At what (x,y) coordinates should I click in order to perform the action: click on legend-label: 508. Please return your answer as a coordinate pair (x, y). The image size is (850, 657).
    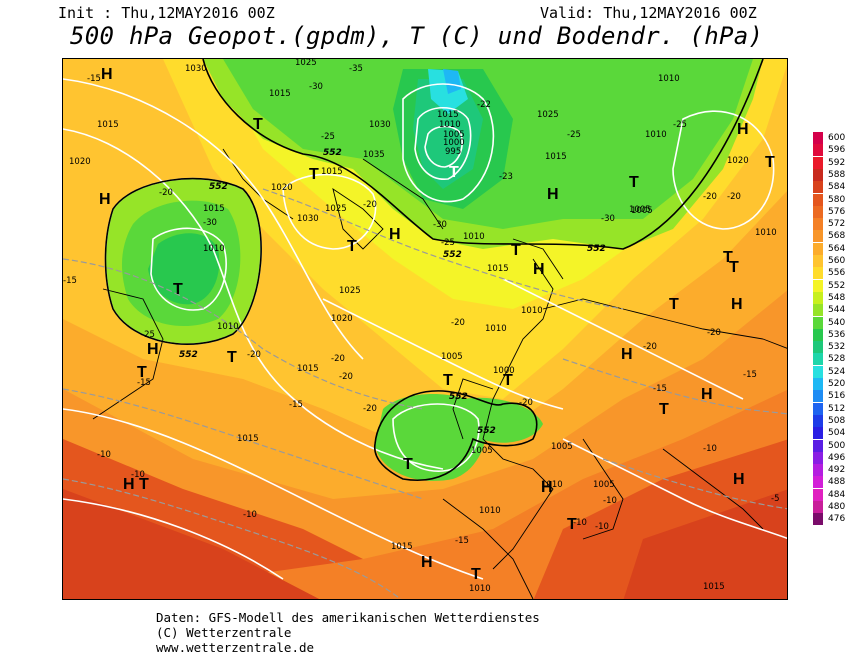
    Looking at the image, I should click on (837, 420).